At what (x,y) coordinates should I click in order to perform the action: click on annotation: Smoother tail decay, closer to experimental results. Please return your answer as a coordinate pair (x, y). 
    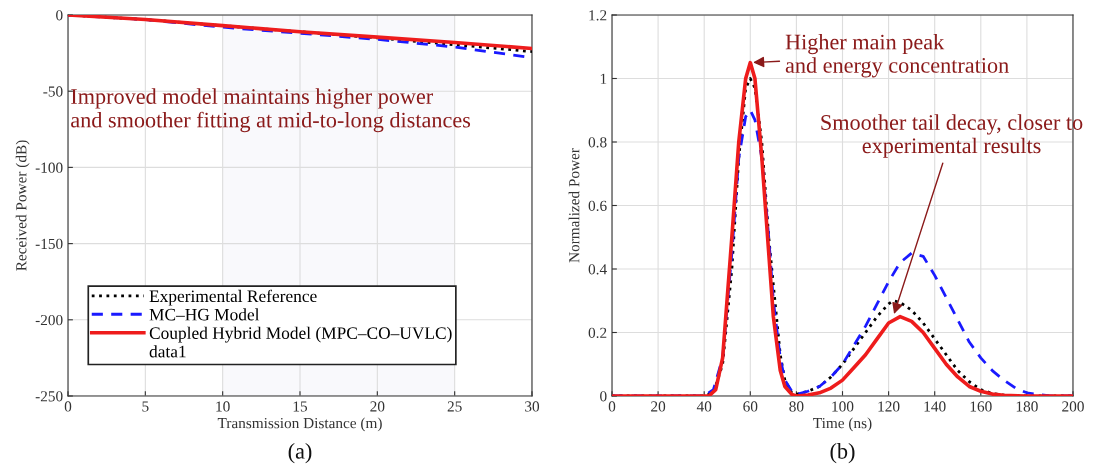
    Looking at the image, I should click on (952, 136).